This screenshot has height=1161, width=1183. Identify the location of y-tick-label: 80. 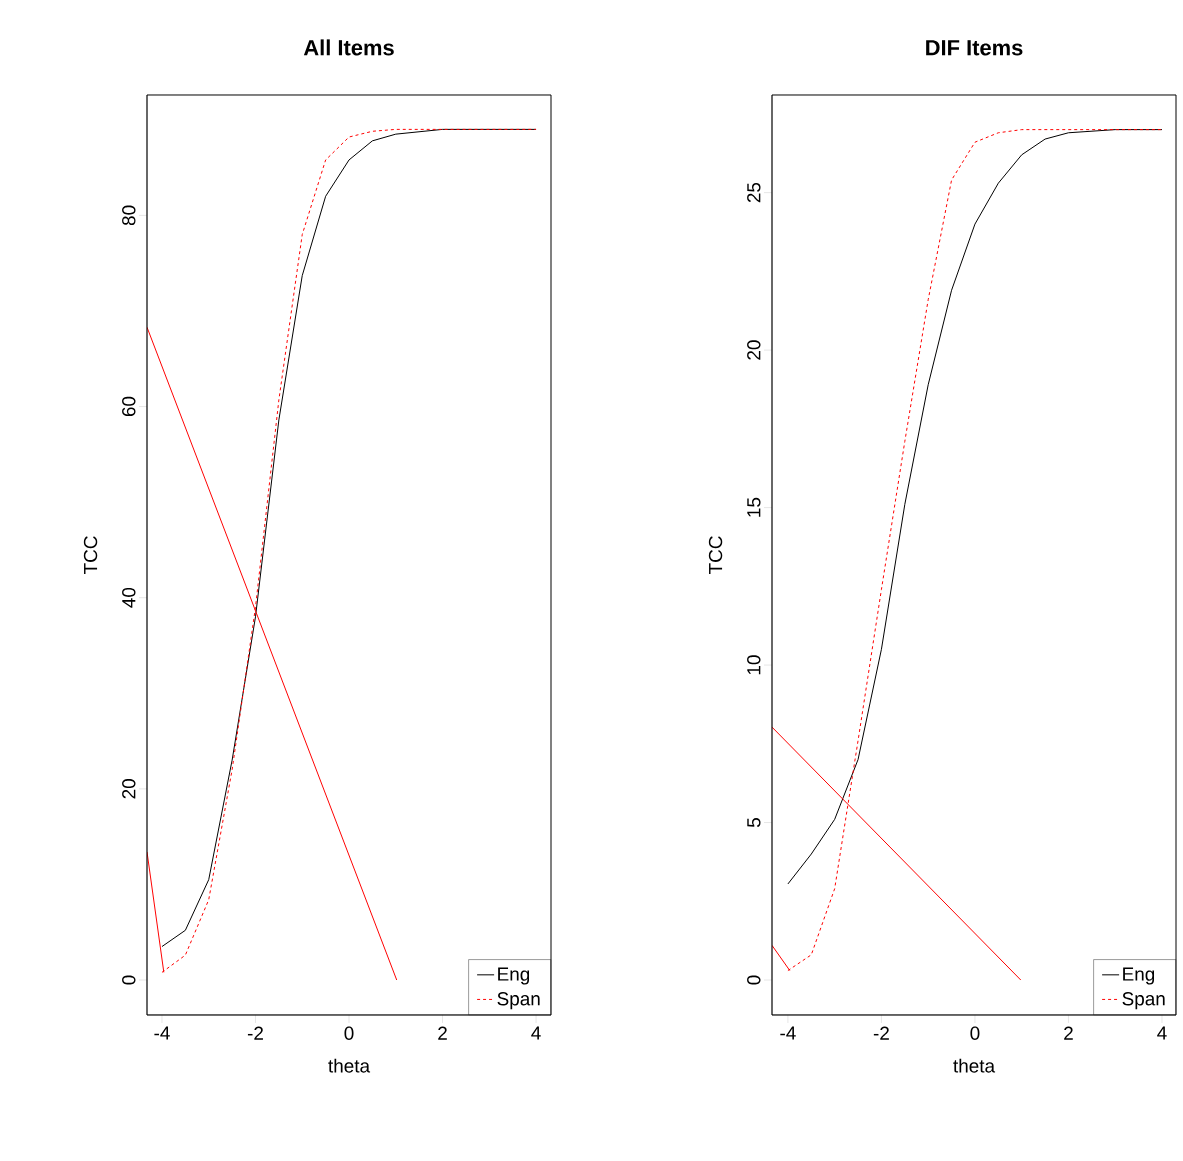
(129, 215).